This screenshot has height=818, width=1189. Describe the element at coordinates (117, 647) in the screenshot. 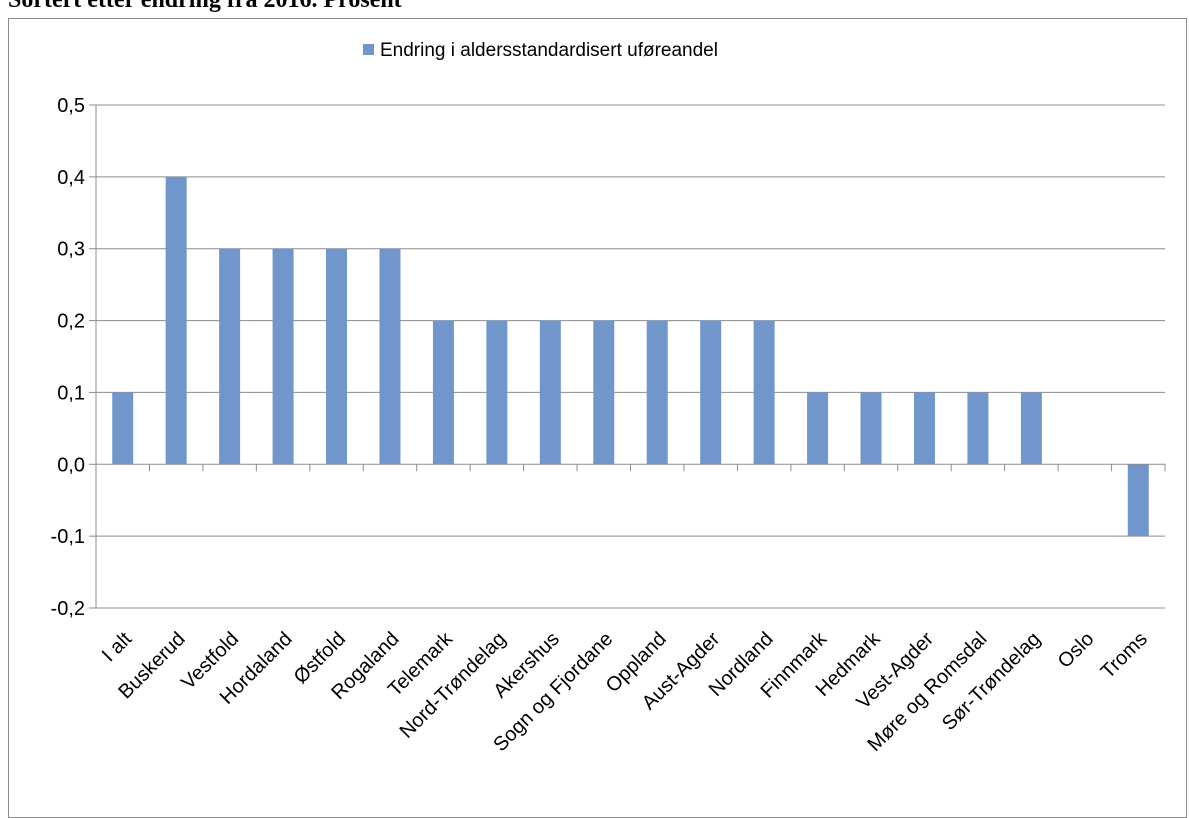

I see `x-category-label: I alt` at that location.